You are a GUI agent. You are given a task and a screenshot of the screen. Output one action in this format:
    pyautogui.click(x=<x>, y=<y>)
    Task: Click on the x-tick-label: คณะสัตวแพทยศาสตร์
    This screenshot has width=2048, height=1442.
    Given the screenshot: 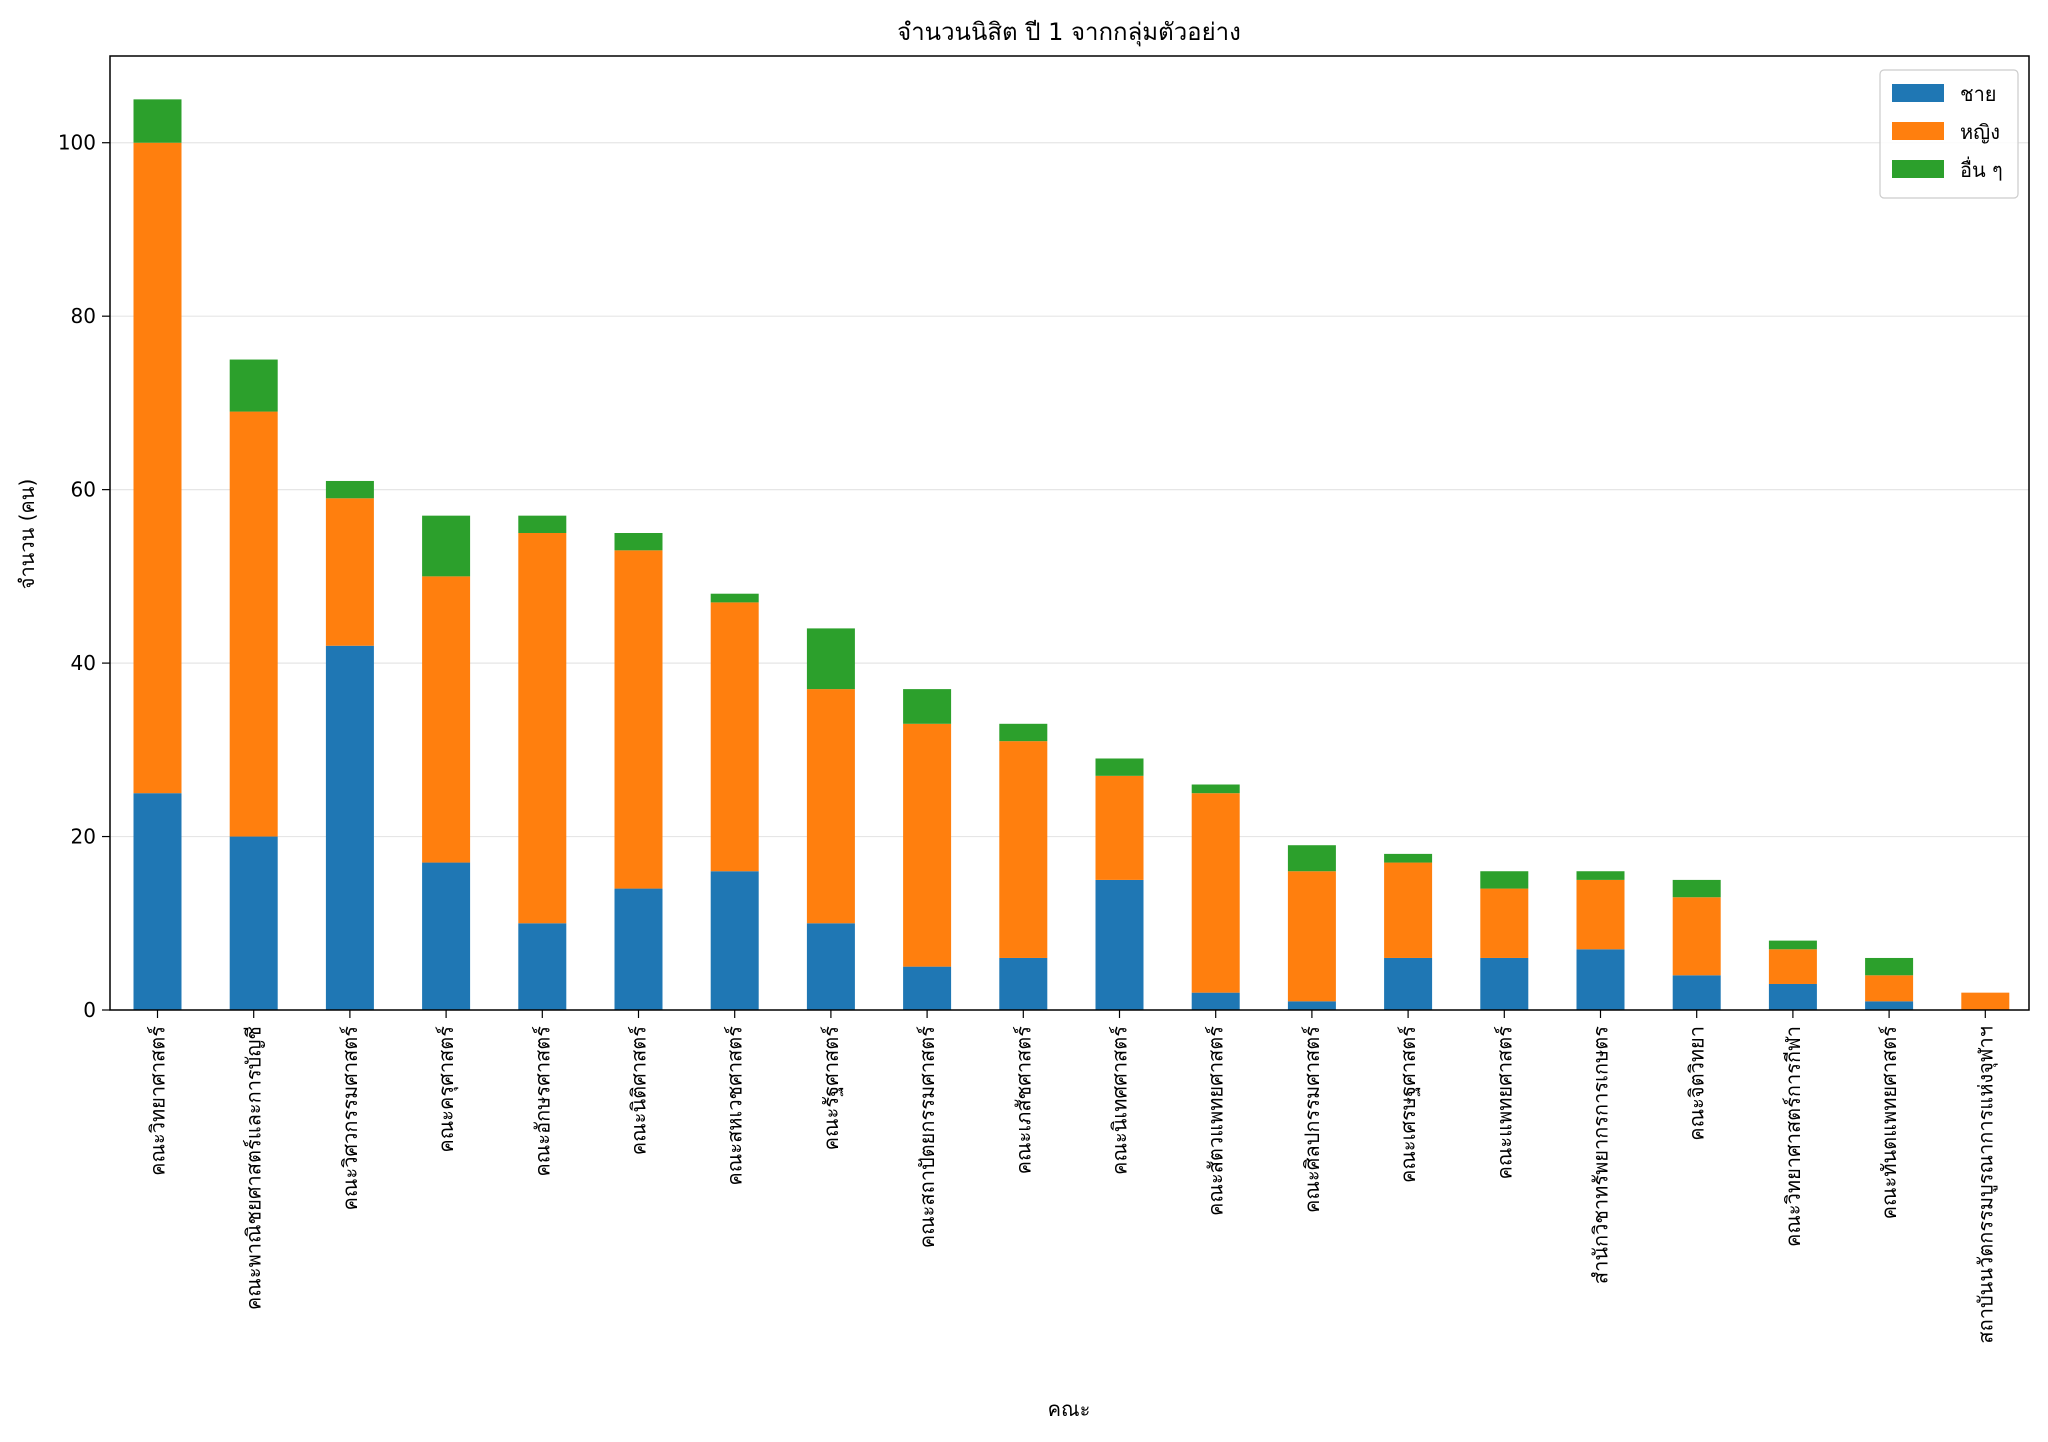 What is the action you would take?
    pyautogui.click(x=1216, y=1121)
    